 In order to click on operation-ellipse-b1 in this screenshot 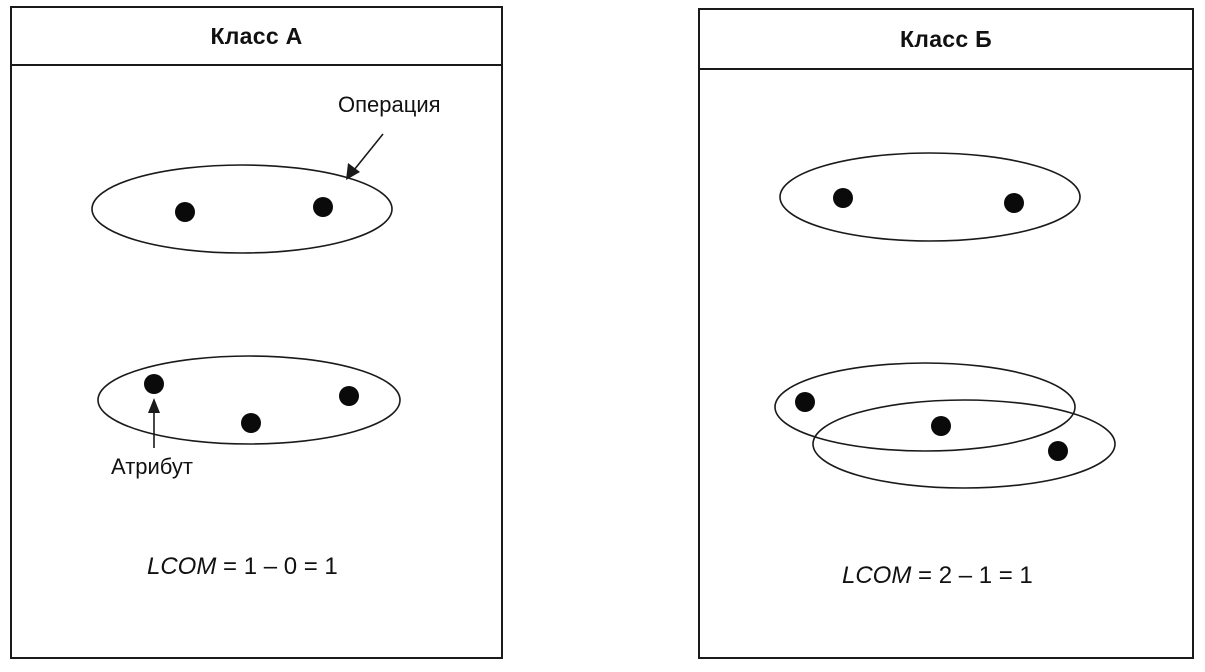, I will do `click(930, 197)`.